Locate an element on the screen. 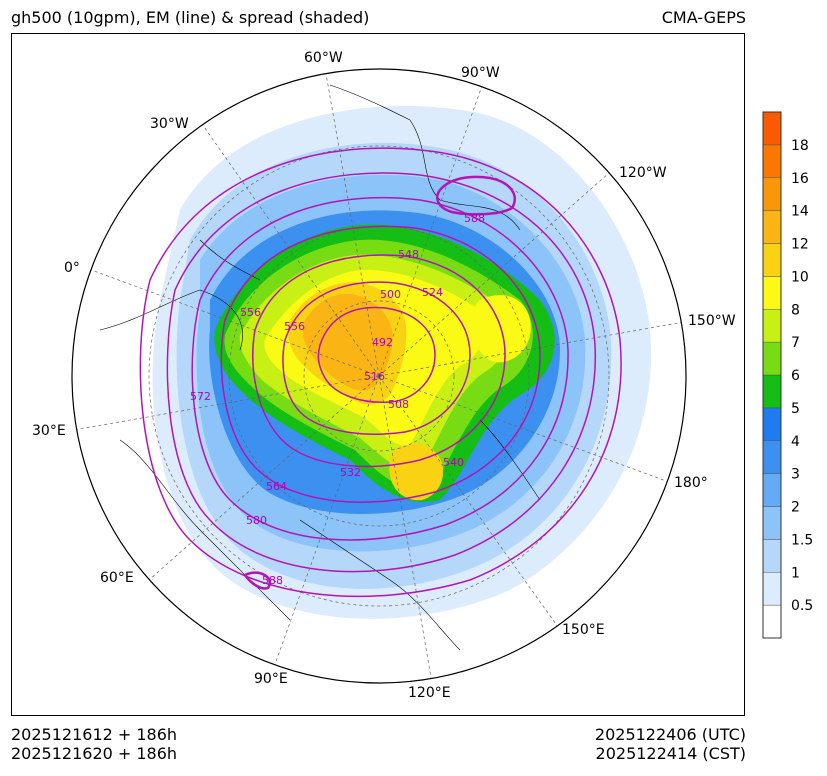 This screenshot has width=827, height=776. valid-time-block: 2025122406 (UTC) 2025122414 (CST) is located at coordinates (670, 744).